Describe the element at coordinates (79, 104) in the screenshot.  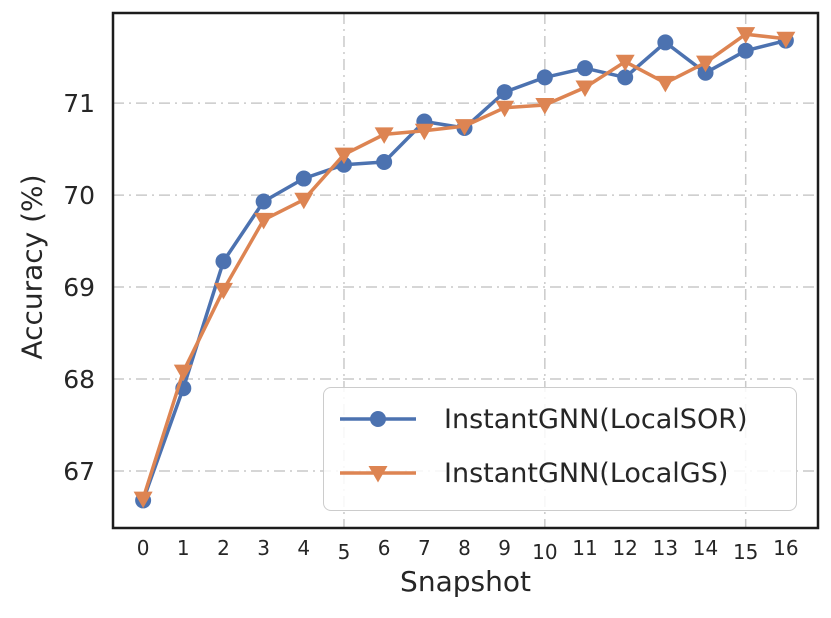
I see `y-tick-label: 71` at that location.